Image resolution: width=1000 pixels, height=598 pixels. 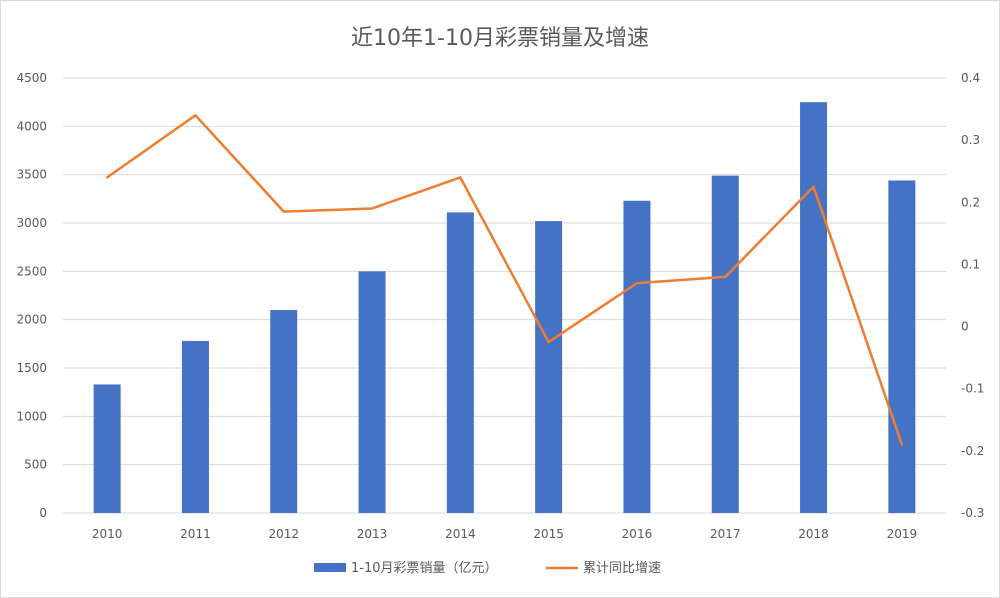 I want to click on legend-label-bar: 1-10月彩票销量（亿元）, so click(x=424, y=568).